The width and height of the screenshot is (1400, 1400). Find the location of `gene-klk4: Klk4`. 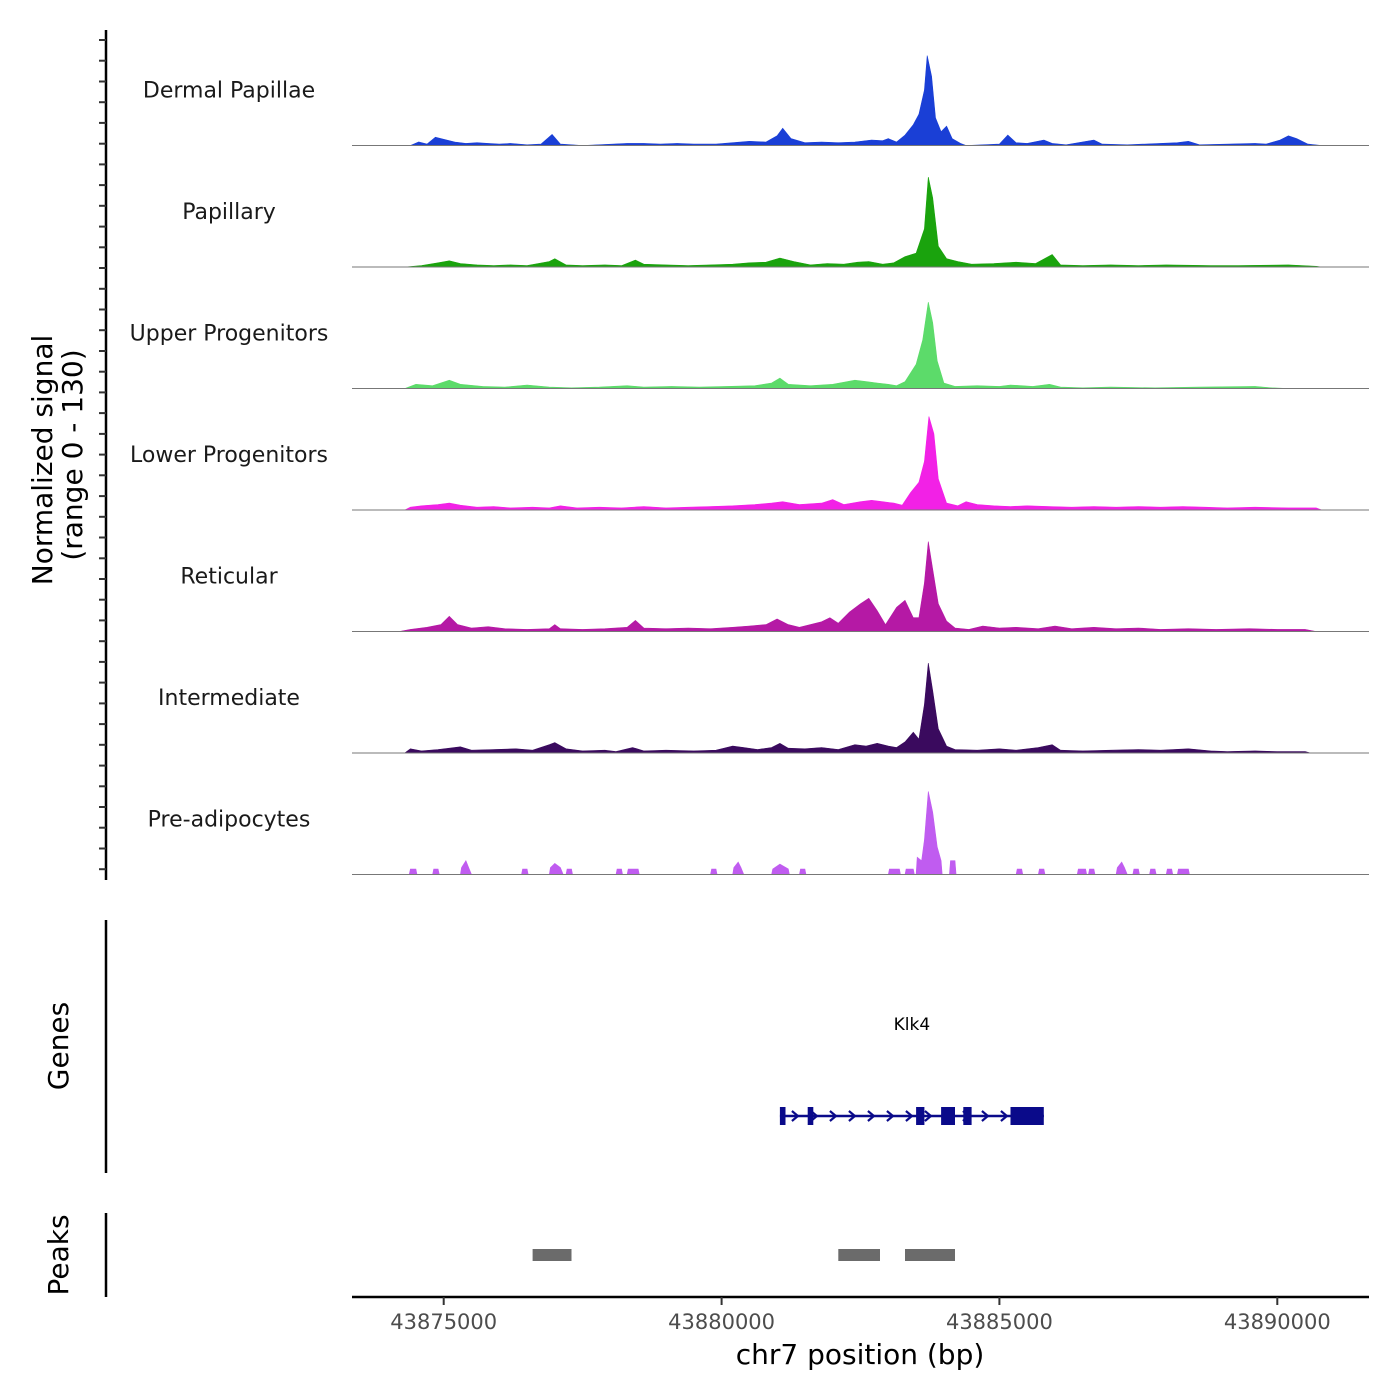

gene-klk4: Klk4 is located at coordinates (911, 1070).